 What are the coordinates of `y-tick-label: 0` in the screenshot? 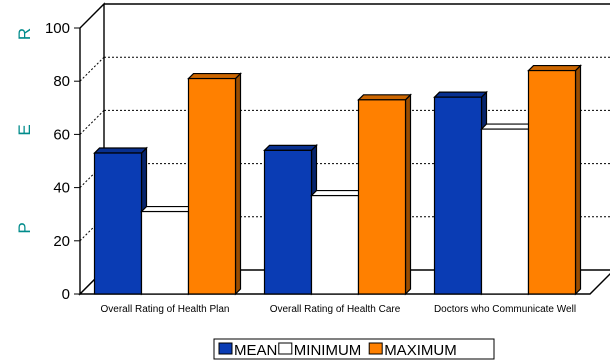 It's located at (66, 294).